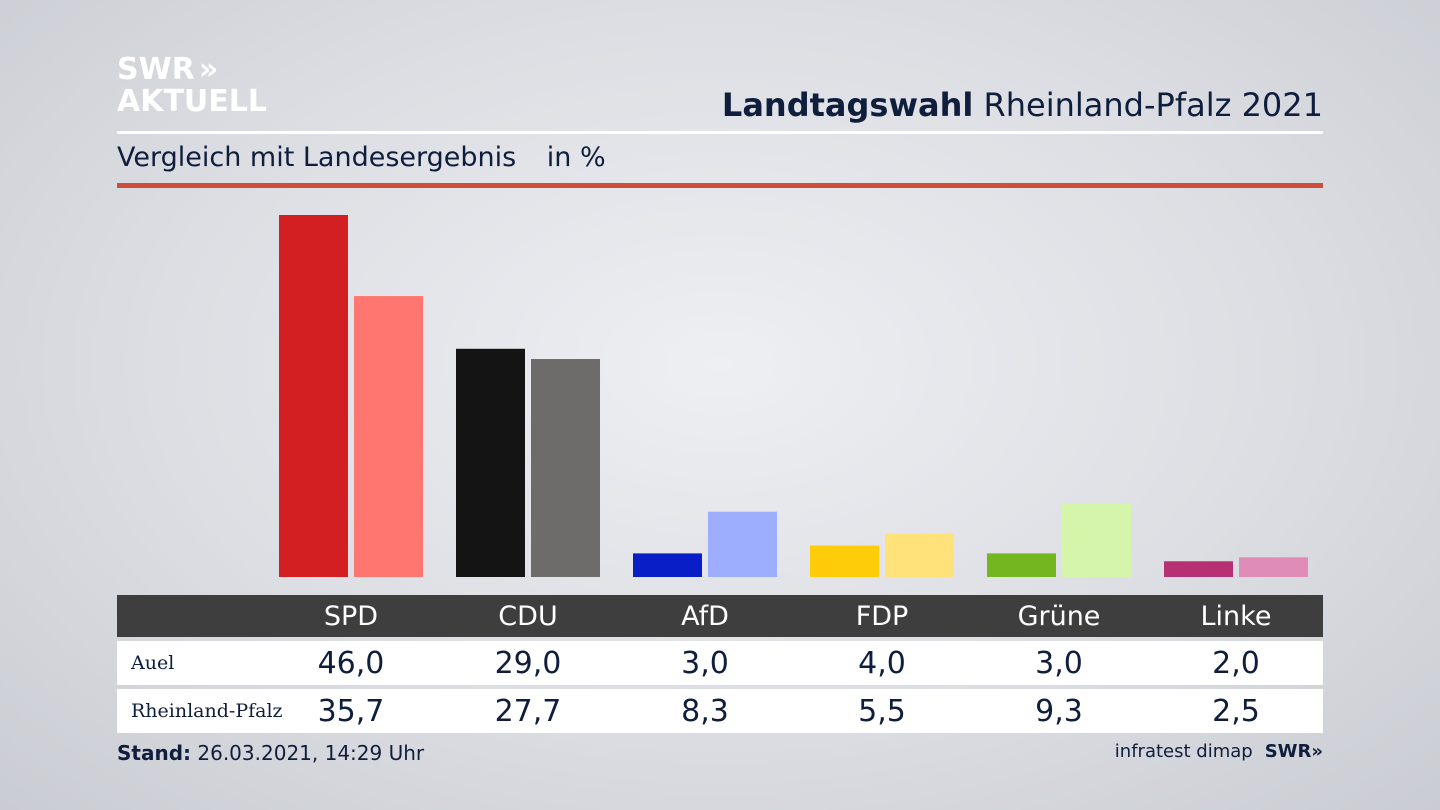 The height and width of the screenshot is (810, 1440). I want to click on title-rest: Rheinland-Pfalz 2021, so click(1153, 105).